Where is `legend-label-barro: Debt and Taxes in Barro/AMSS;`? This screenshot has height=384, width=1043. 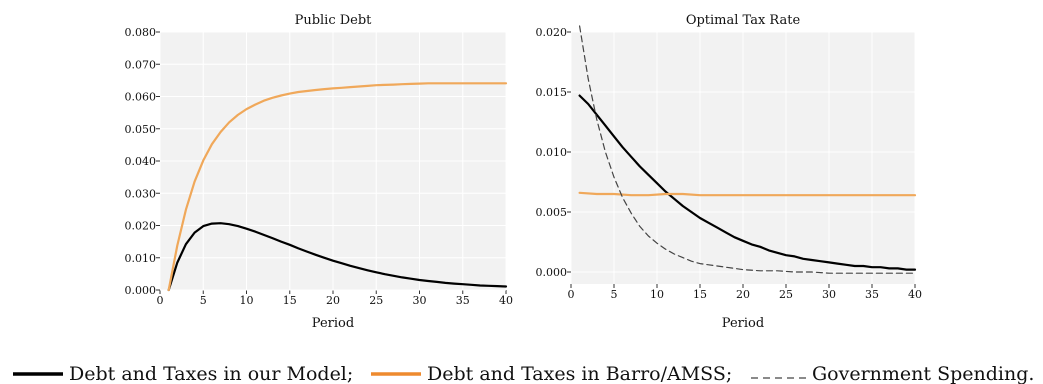
legend-label-barro: Debt and Taxes in Barro/AMSS; is located at coordinates (579, 373).